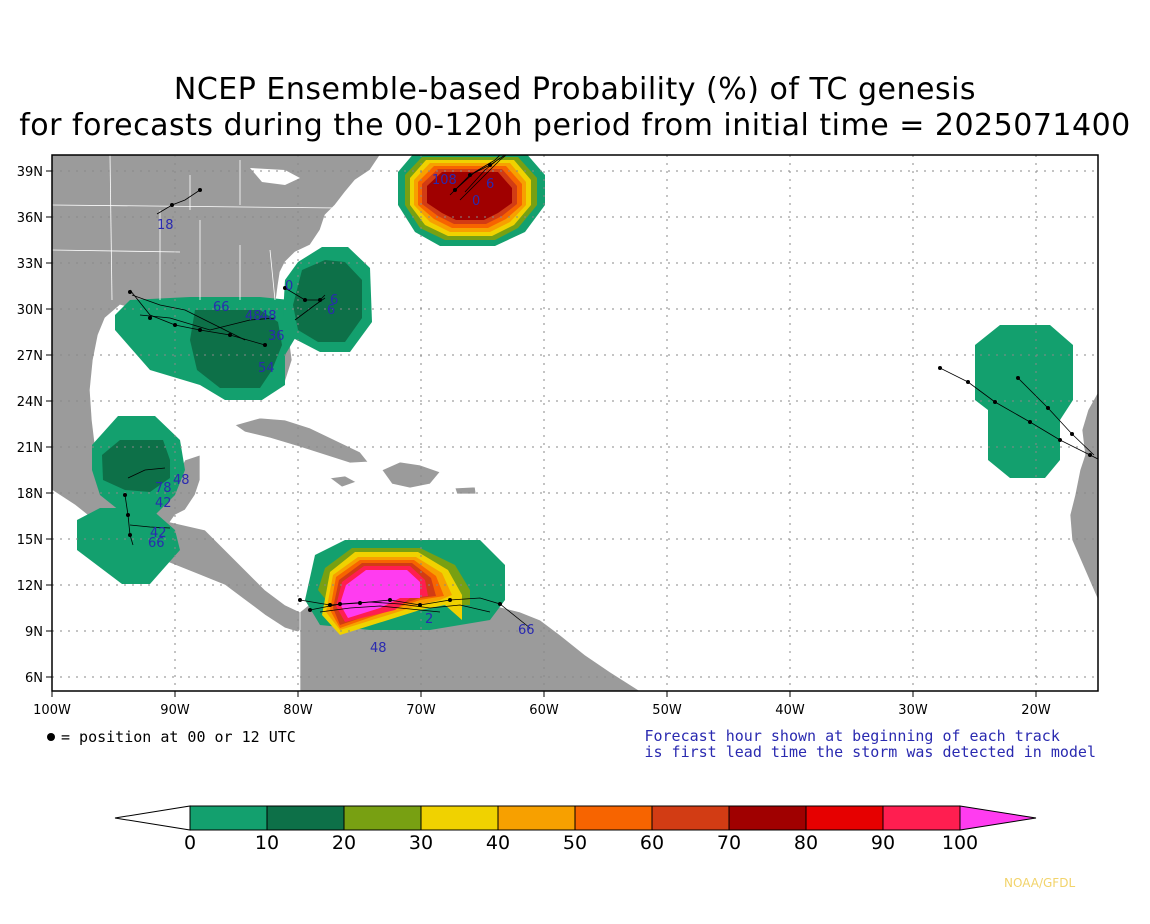 The image size is (1150, 924). What do you see at coordinates (1036, 710) in the screenshot?
I see `lon-label: 20W` at bounding box center [1036, 710].